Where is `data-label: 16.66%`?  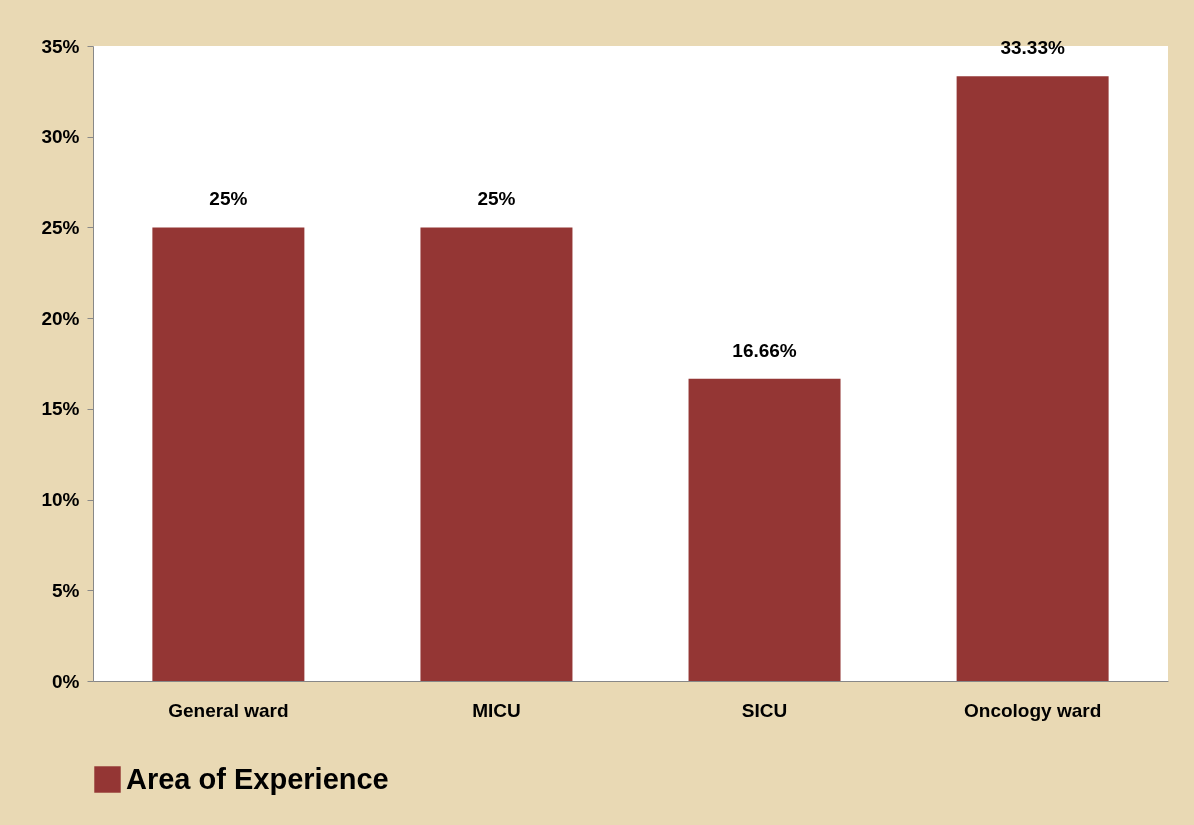 data-label: 16.66% is located at coordinates (764, 350).